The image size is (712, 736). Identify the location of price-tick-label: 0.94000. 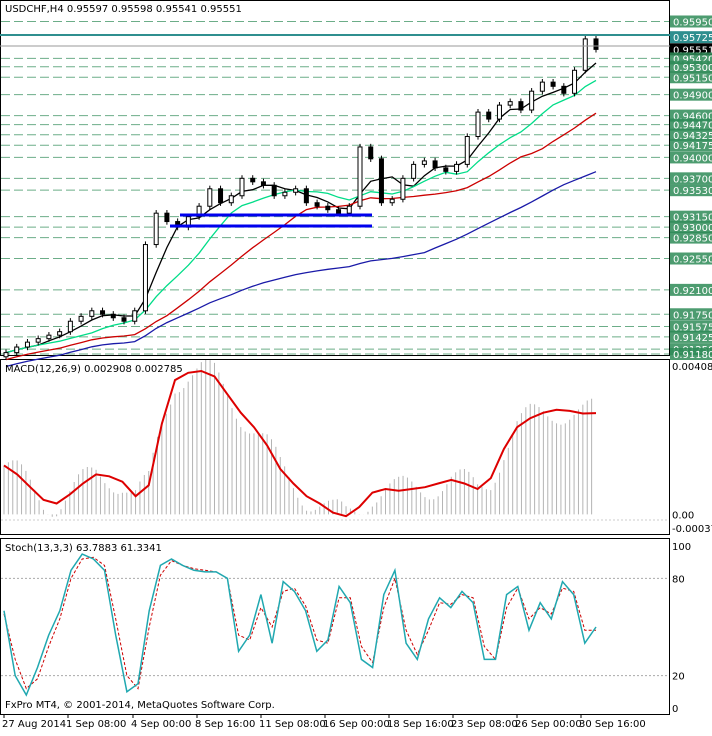
(692, 158).